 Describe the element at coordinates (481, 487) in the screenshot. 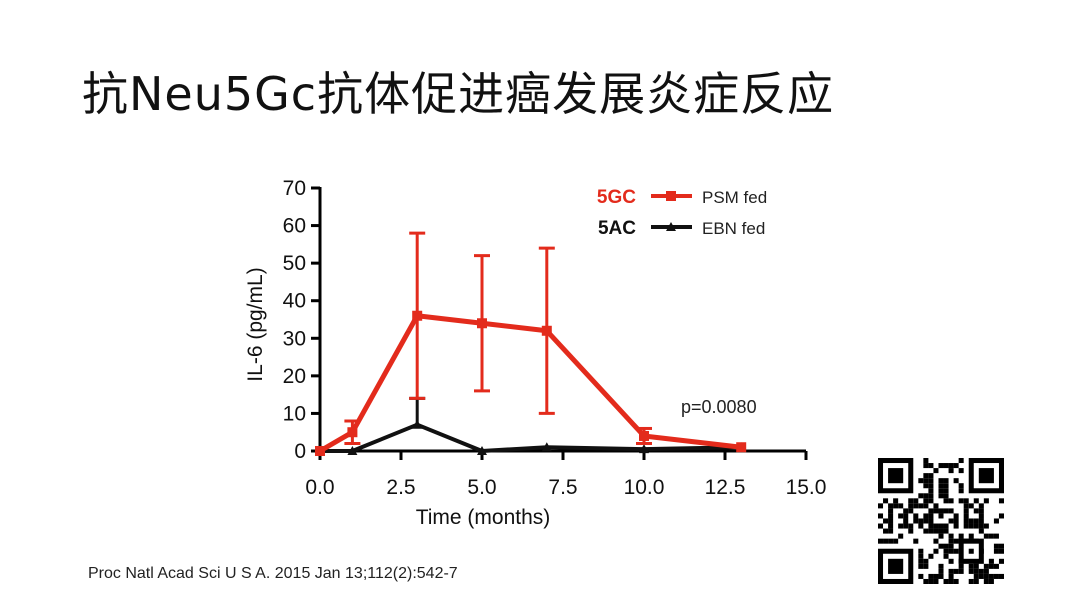

I see `x-tick-label: 5.0` at that location.